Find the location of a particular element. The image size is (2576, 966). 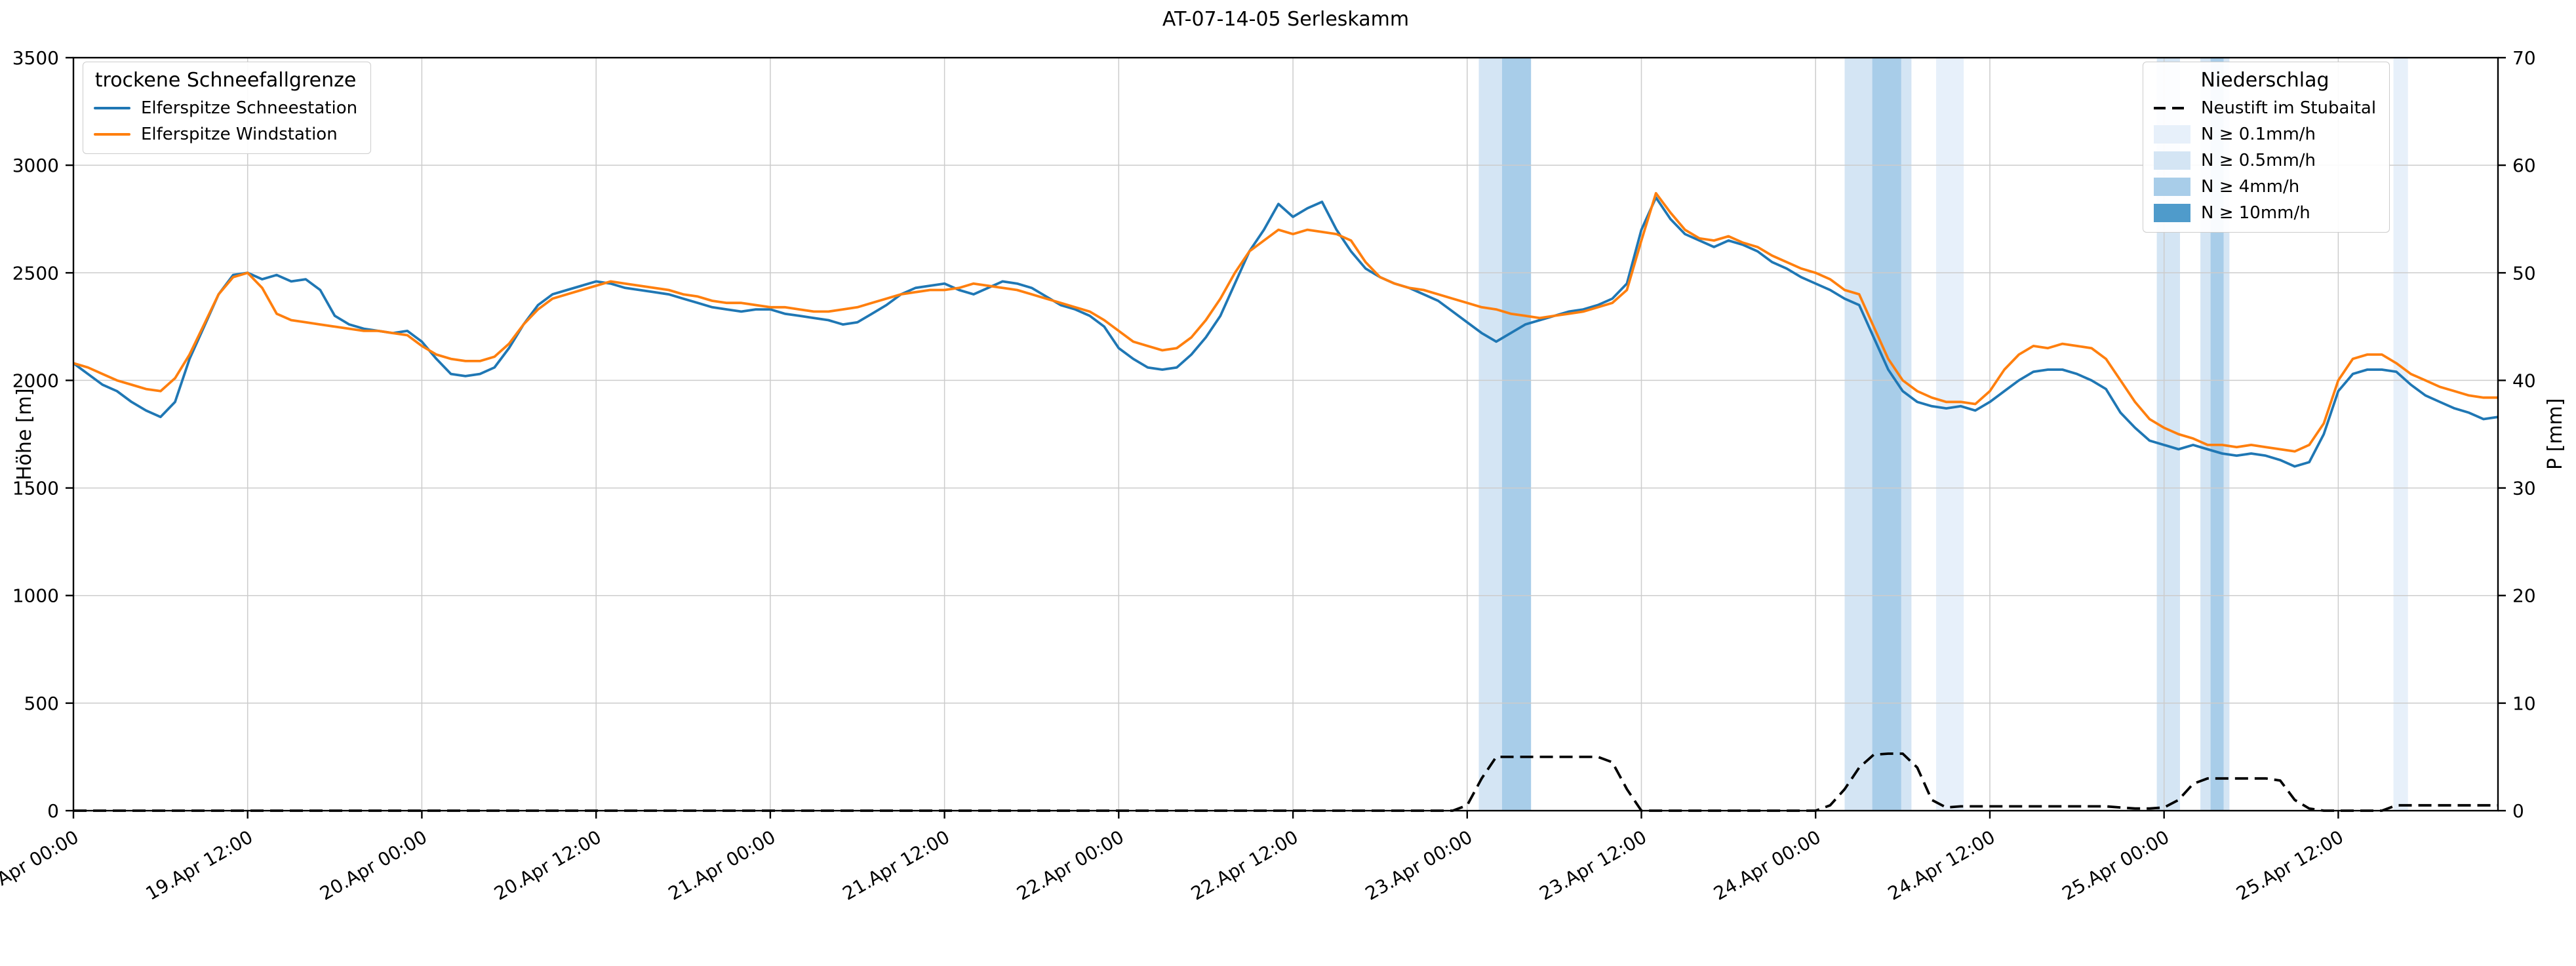

x-tick-label: 24.Apr 00:00 is located at coordinates (1767, 865).